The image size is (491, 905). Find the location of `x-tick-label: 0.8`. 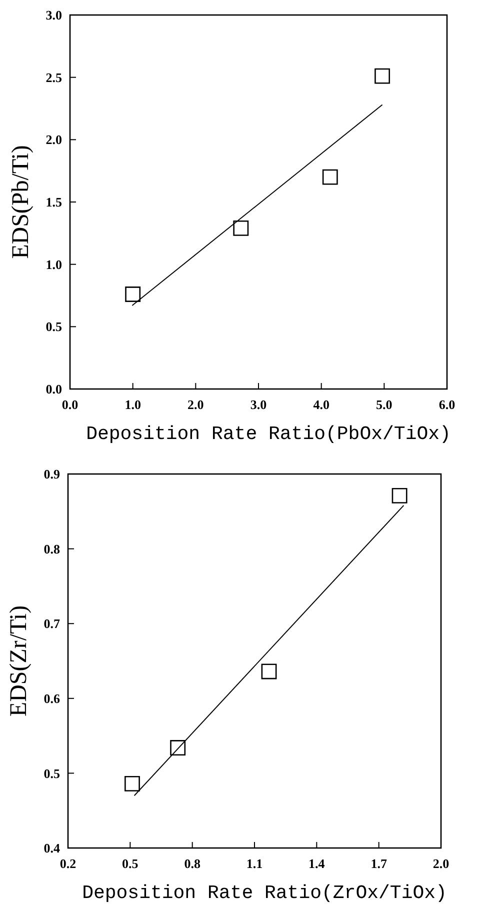

x-tick-label: 0.8 is located at coordinates (192, 863).